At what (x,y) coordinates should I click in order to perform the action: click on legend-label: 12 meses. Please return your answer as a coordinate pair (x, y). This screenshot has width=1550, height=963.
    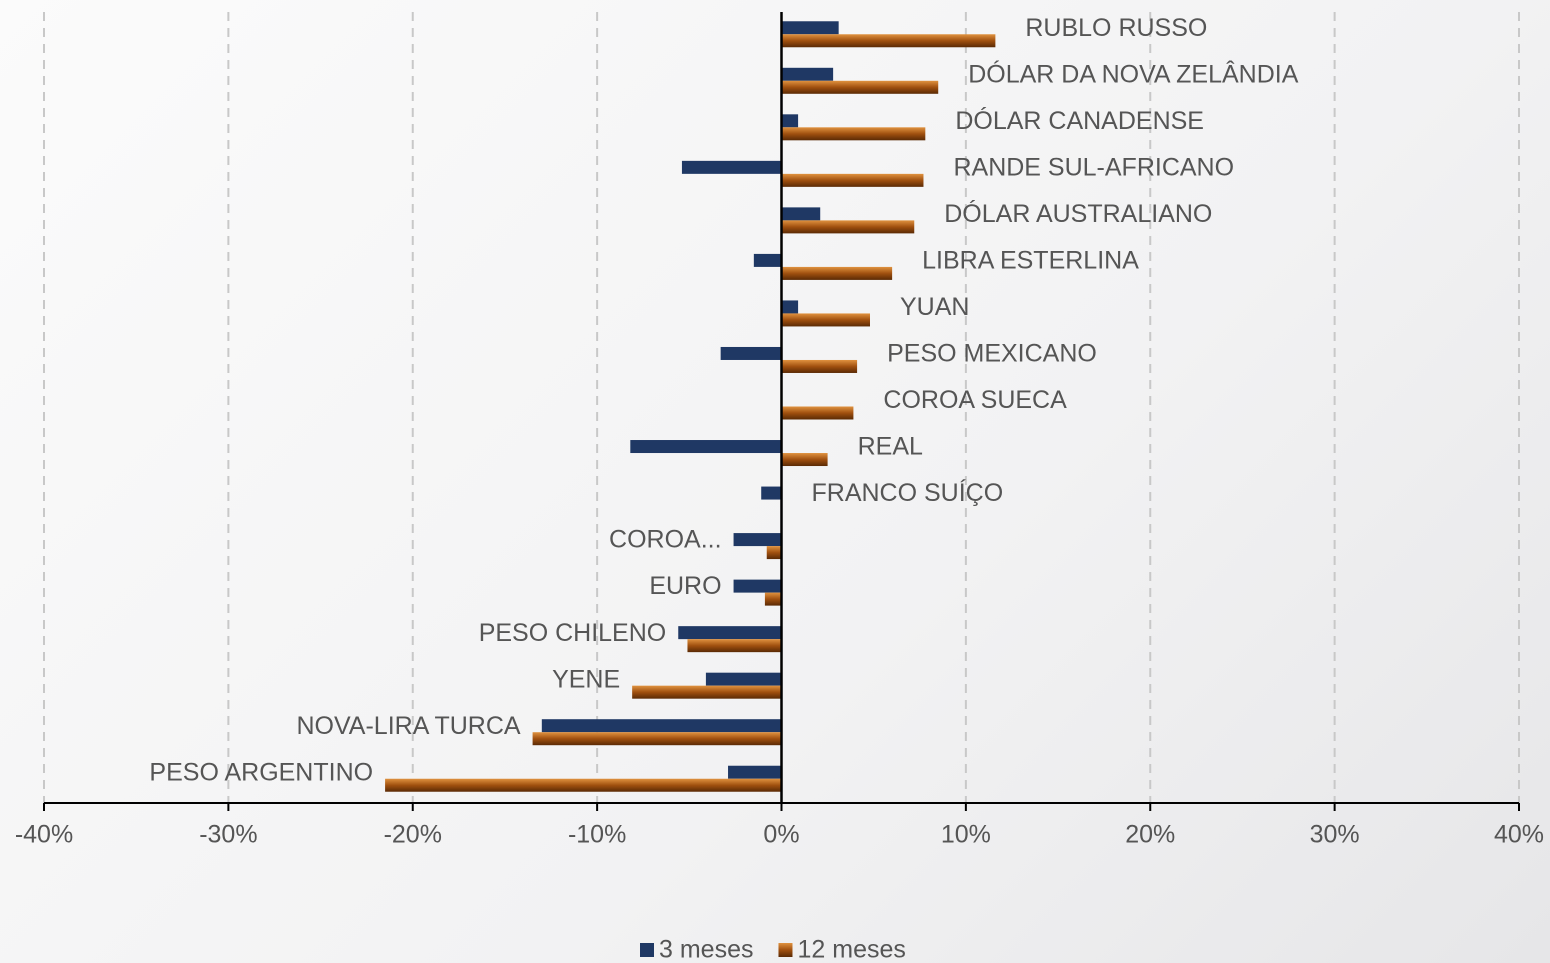
    Looking at the image, I should click on (851, 949).